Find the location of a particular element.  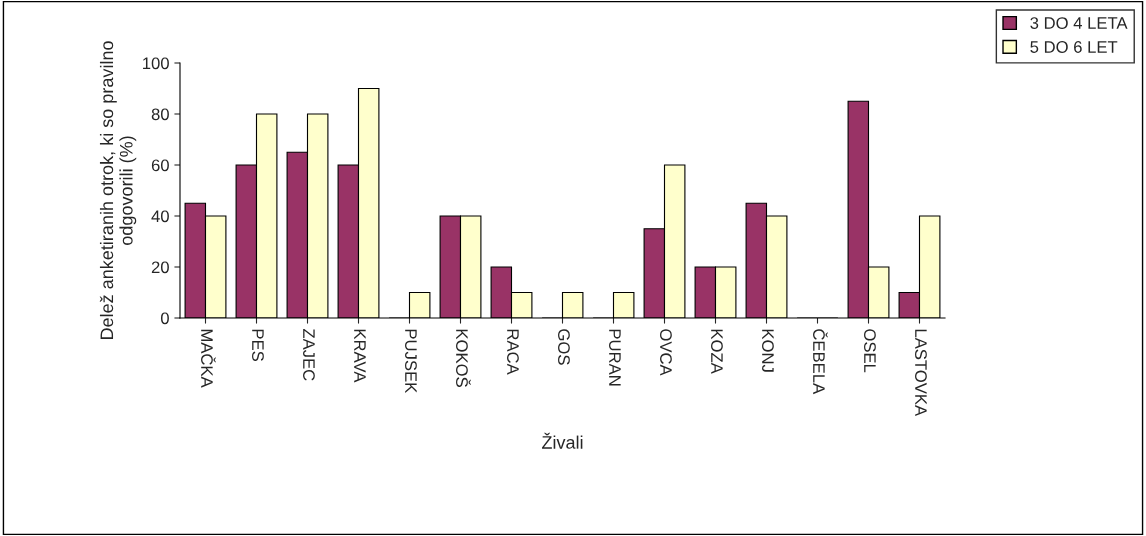

y-tick-label: 20 is located at coordinates (160, 267).